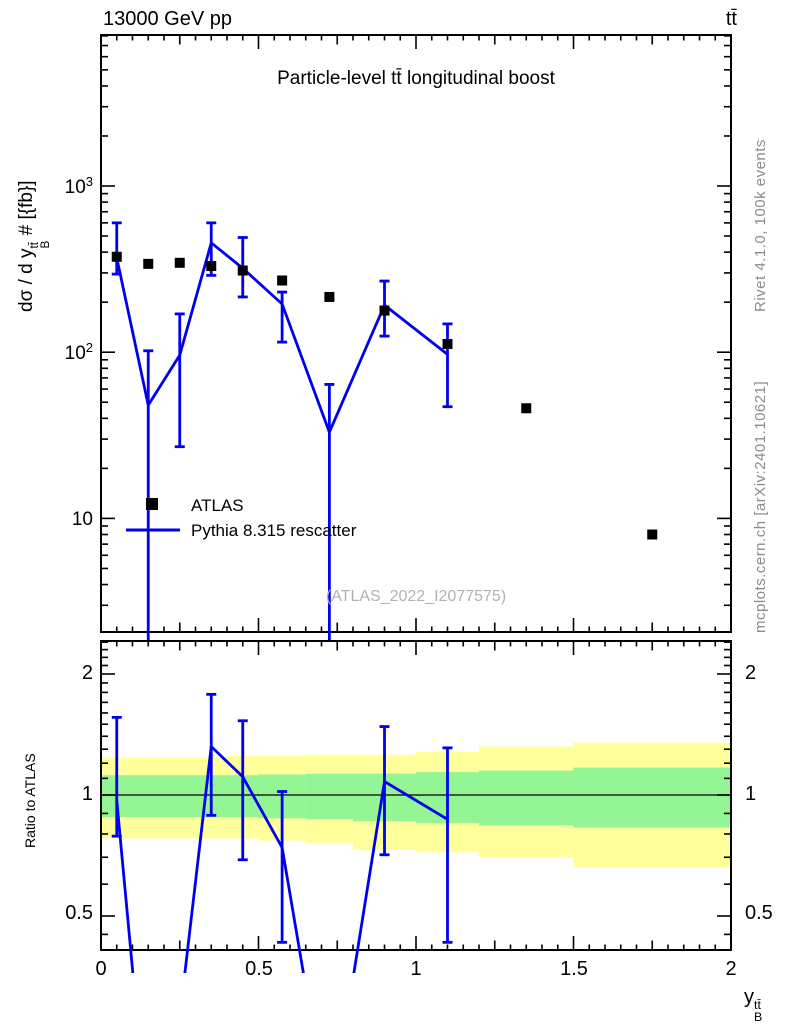  I want to click on x-axis-title-base: y, so click(749, 997).